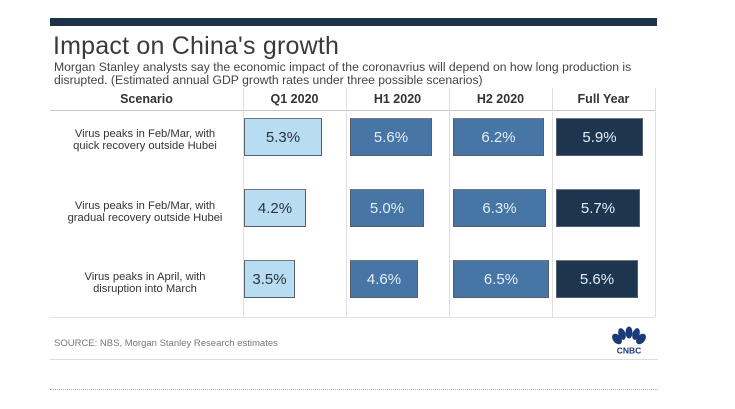 The height and width of the screenshot is (409, 735). Describe the element at coordinates (145, 277) in the screenshot. I see `scenario-line: Virus peaks in April, with` at that location.